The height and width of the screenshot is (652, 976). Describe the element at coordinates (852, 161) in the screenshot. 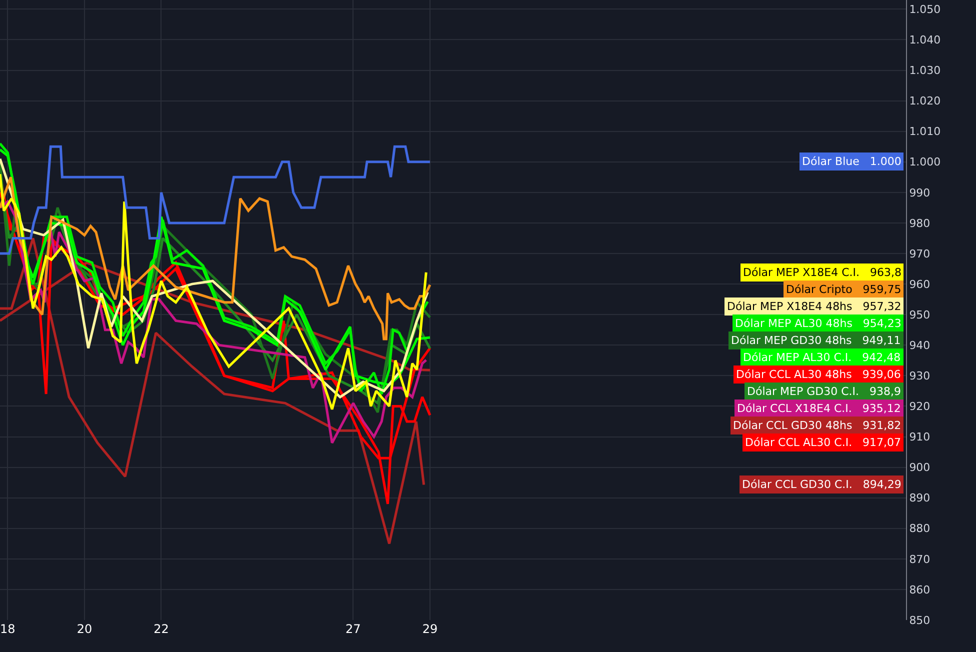

I see `text: Dólar Blue 1.000` at that location.